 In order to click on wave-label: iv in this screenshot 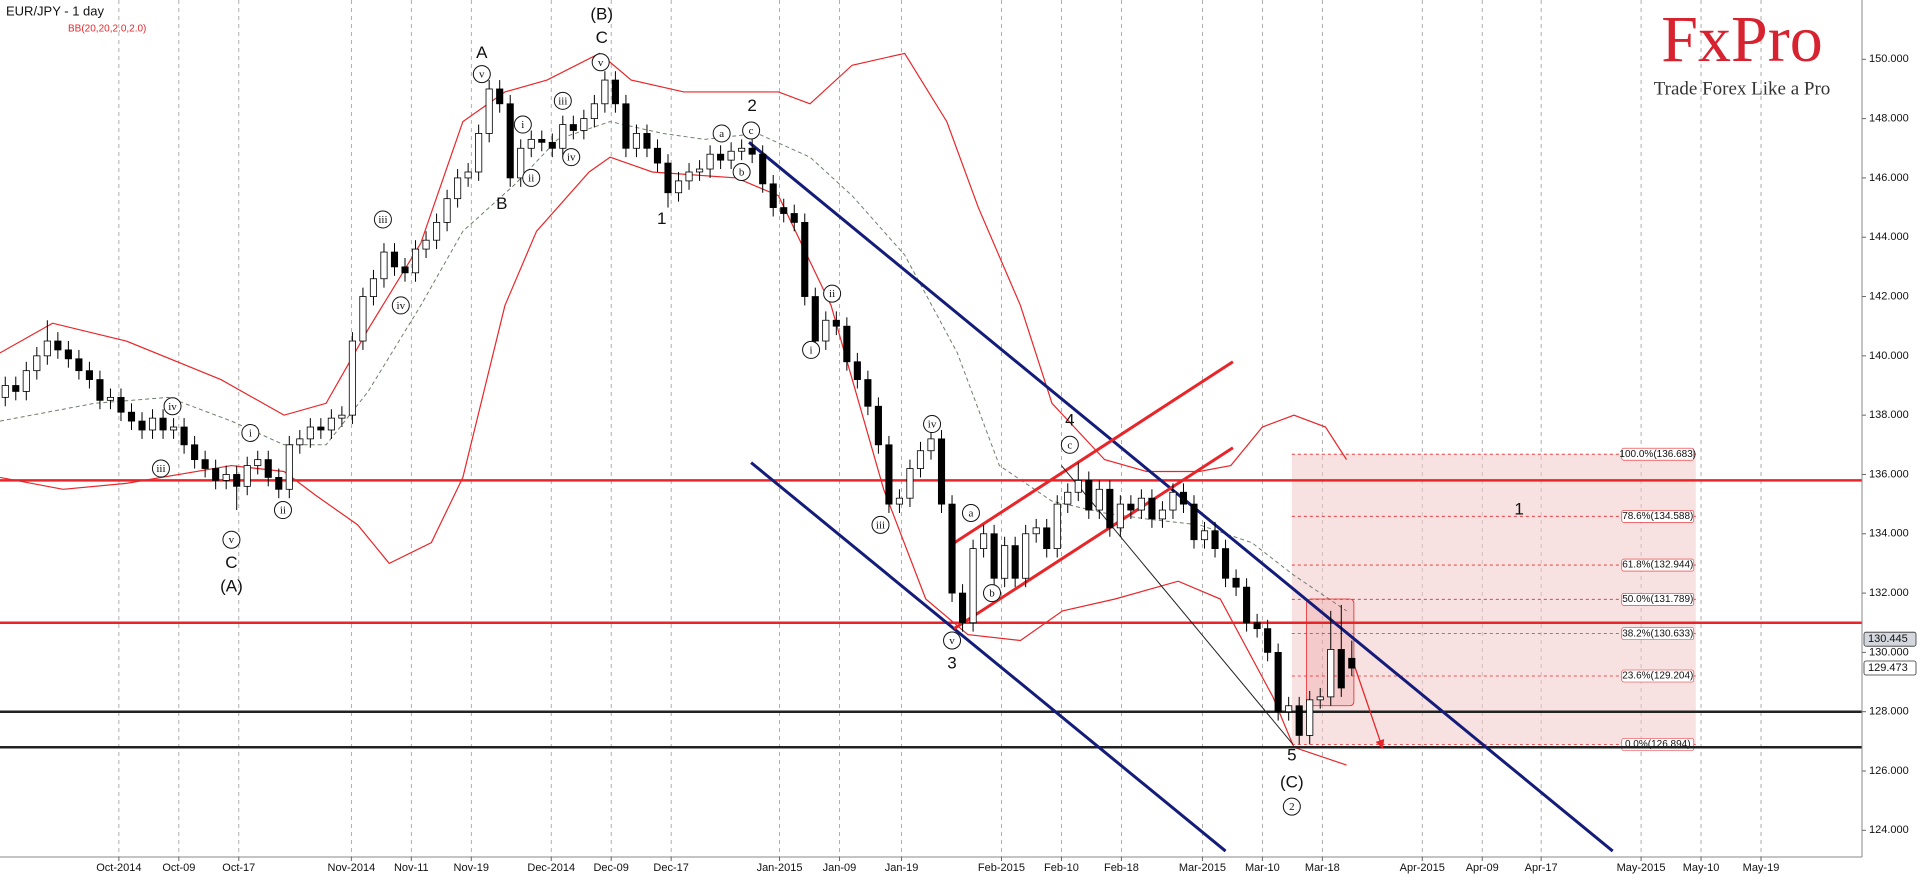, I will do `click(172, 407)`.